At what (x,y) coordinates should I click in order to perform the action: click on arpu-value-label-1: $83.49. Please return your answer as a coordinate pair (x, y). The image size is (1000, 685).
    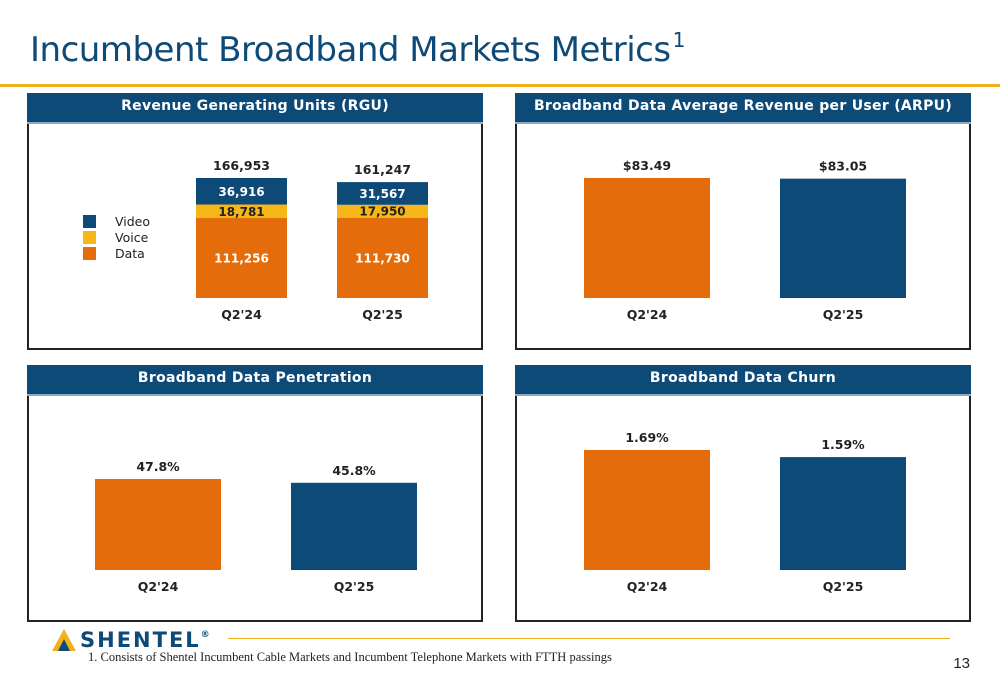
    Looking at the image, I should click on (647, 165).